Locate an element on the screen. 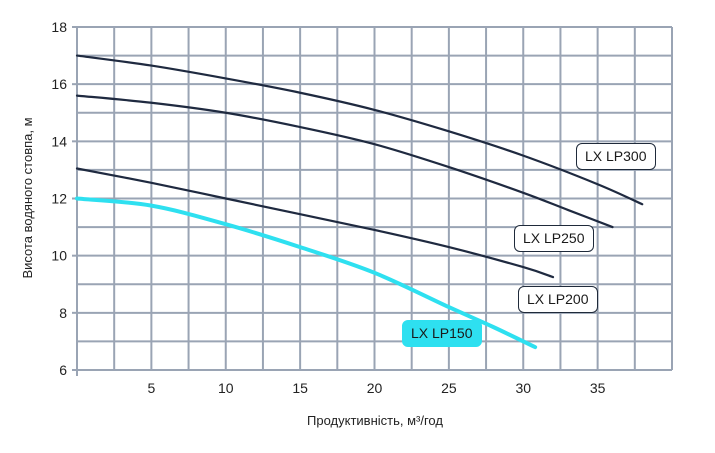 The image size is (715, 453). svg-text: 8 is located at coordinates (63, 313).